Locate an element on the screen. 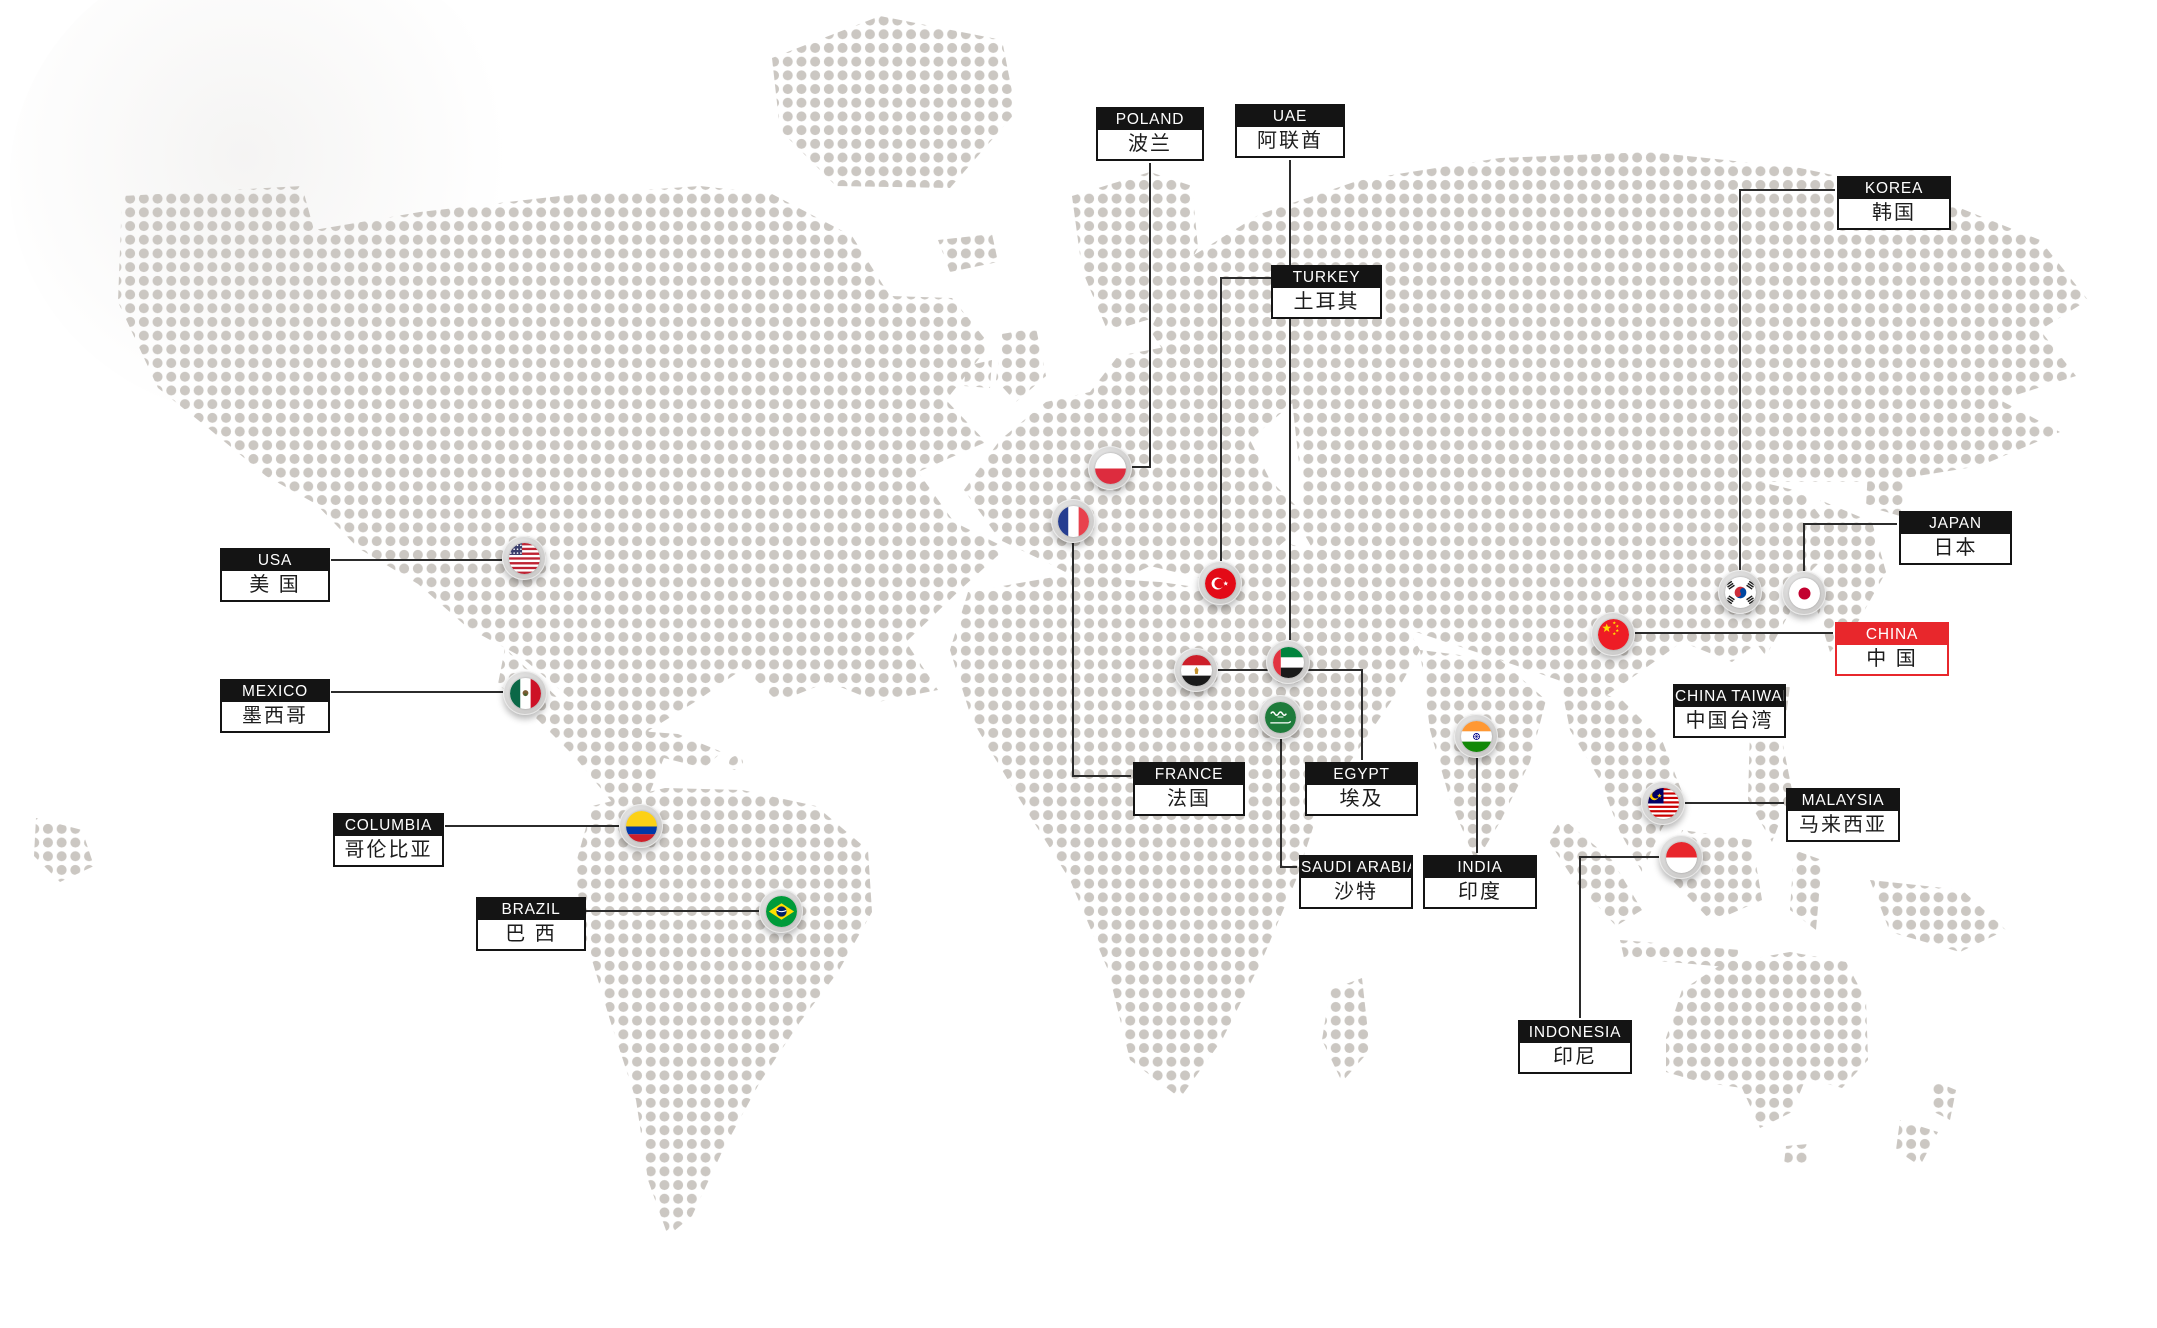  connector-line-korea is located at coordinates (1787, 379).